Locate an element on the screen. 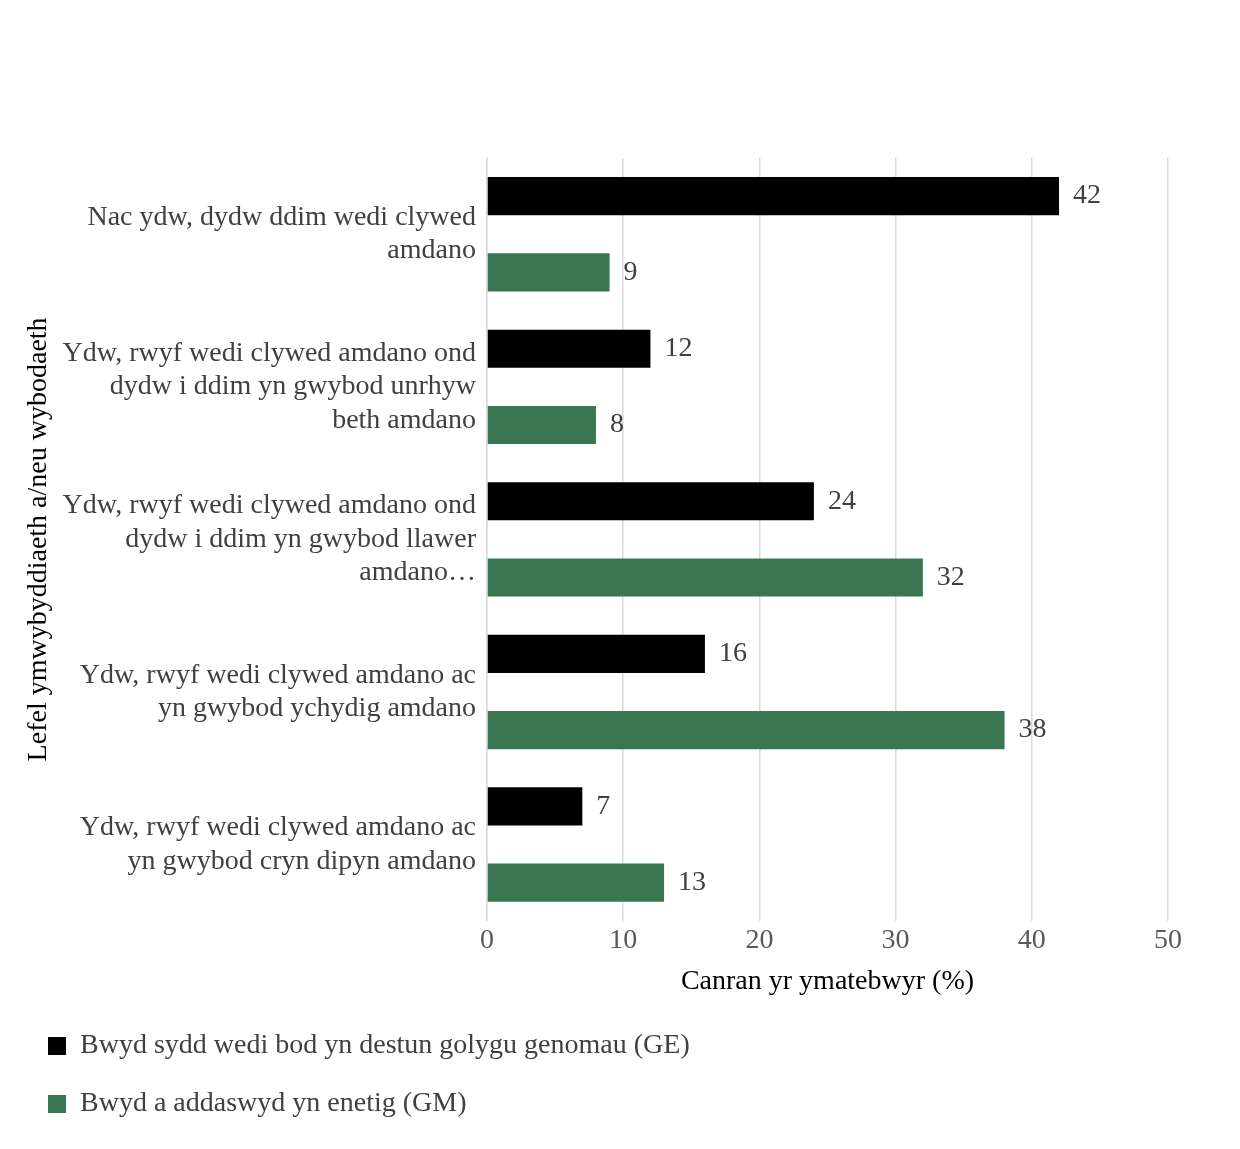 The height and width of the screenshot is (1149, 1240). x-tick-label: 40 is located at coordinates (1031, 938).